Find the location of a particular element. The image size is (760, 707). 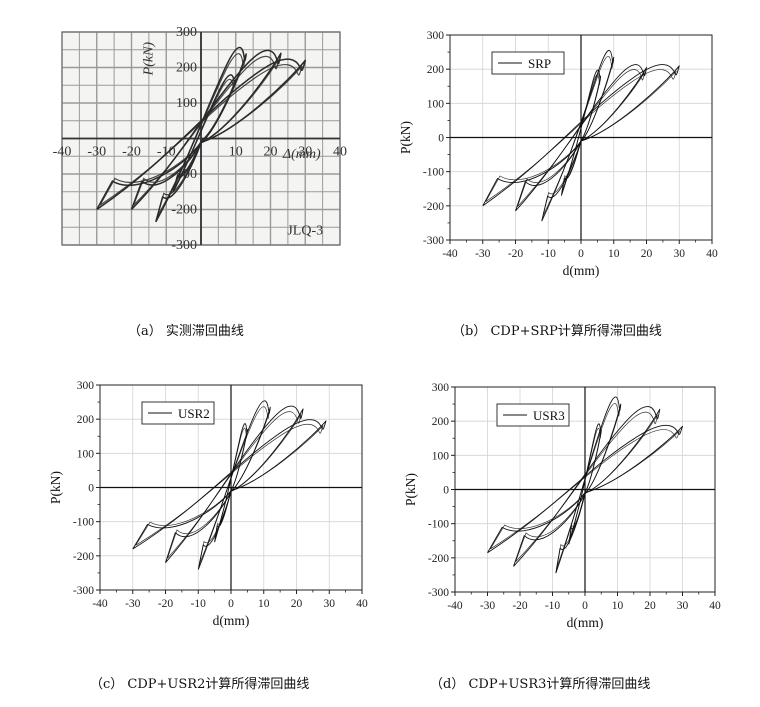

hysteresis-loop-1-inner is located at coordinates (585, 489).